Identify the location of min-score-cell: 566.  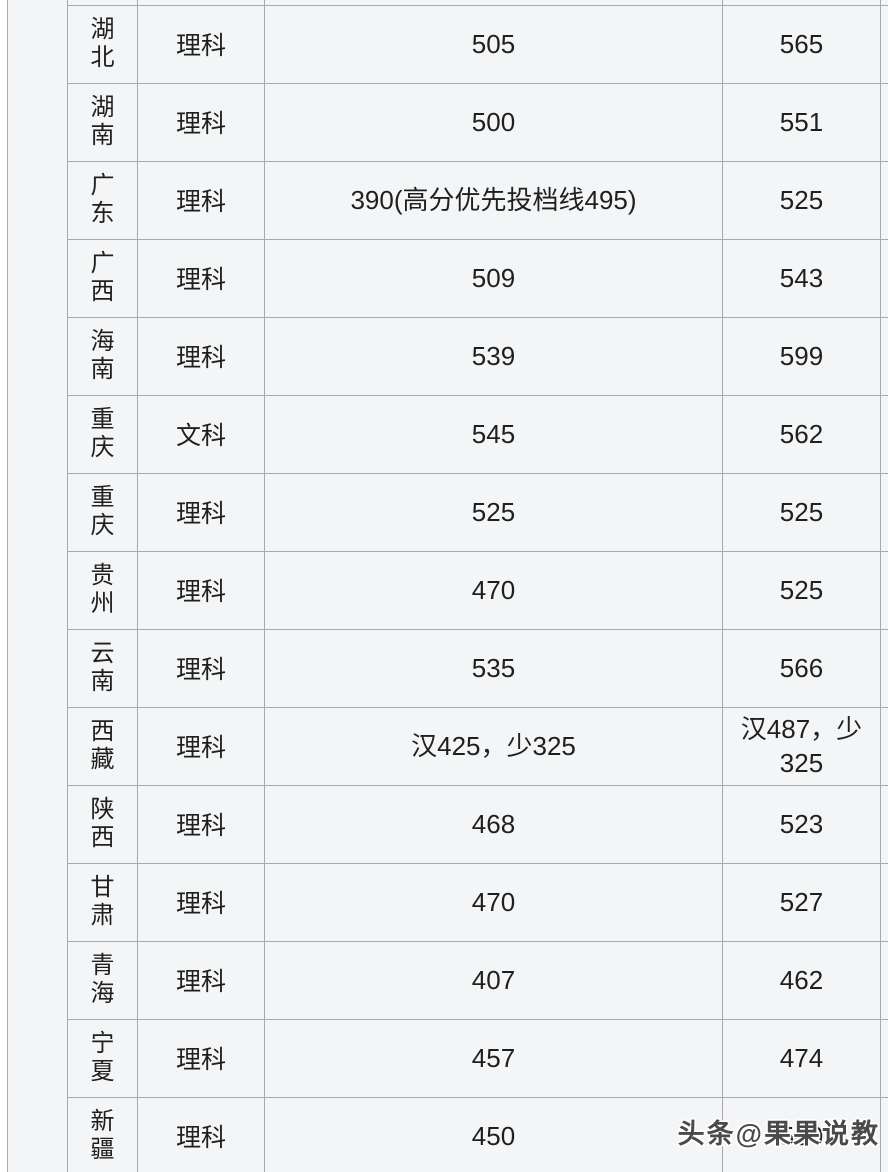
(801, 668).